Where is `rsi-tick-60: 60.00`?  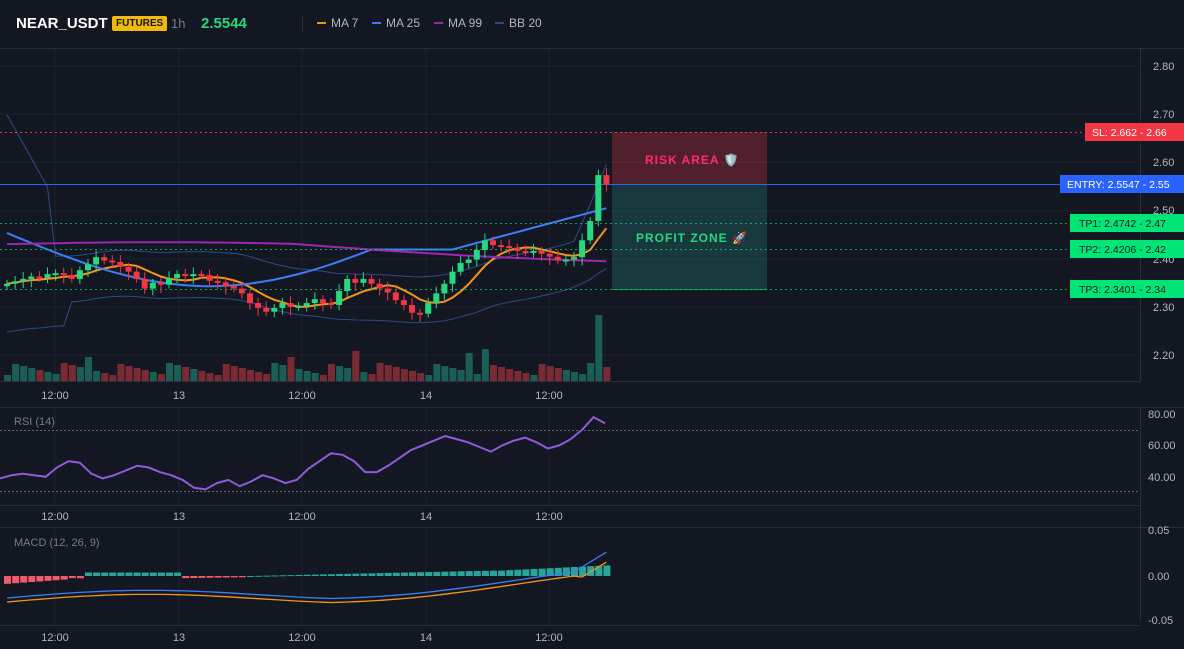 rsi-tick-60: 60.00 is located at coordinates (1162, 446).